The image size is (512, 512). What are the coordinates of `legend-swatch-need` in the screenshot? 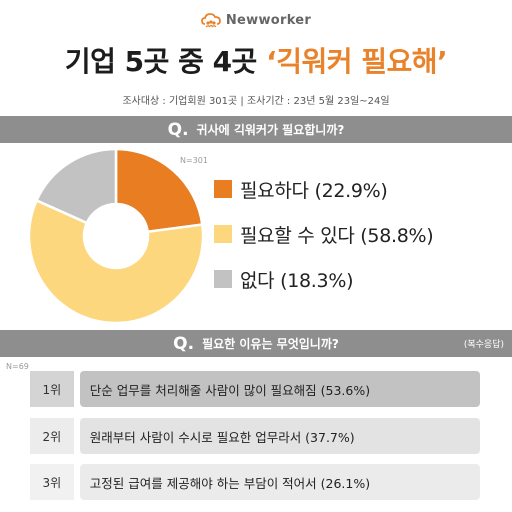 It's located at (223, 189).